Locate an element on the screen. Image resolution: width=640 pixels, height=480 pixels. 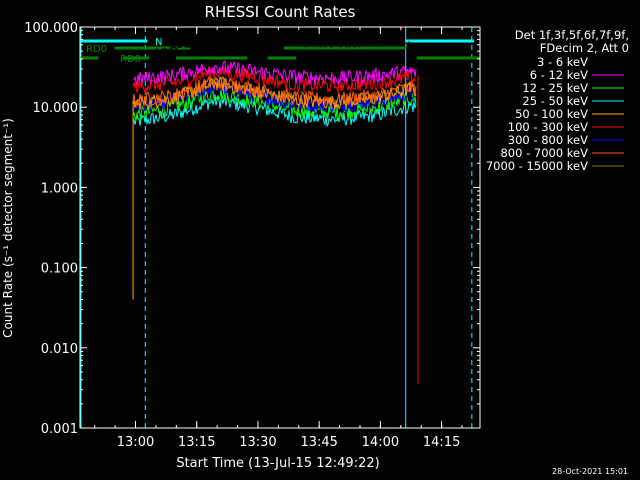
annotation-n: N is located at coordinates (158, 42).